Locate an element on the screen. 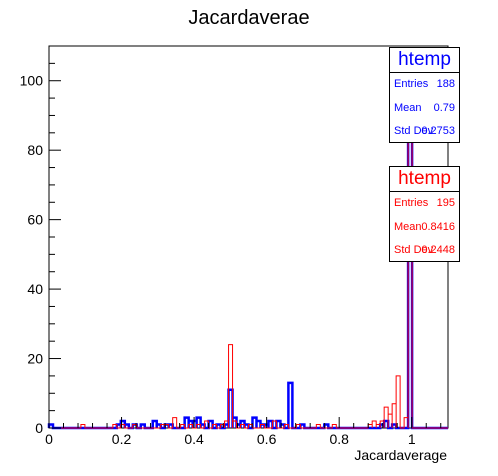 This screenshot has height=476, width=498. stats-row-stddev: Std Dev 0.2753 is located at coordinates (424, 132).